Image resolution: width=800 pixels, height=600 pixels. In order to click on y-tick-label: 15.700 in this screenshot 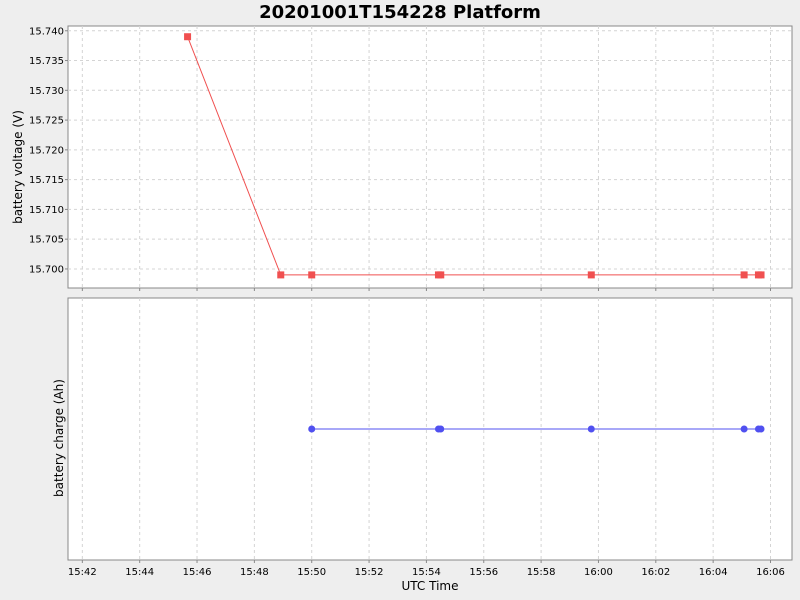, I will do `click(46, 269)`.